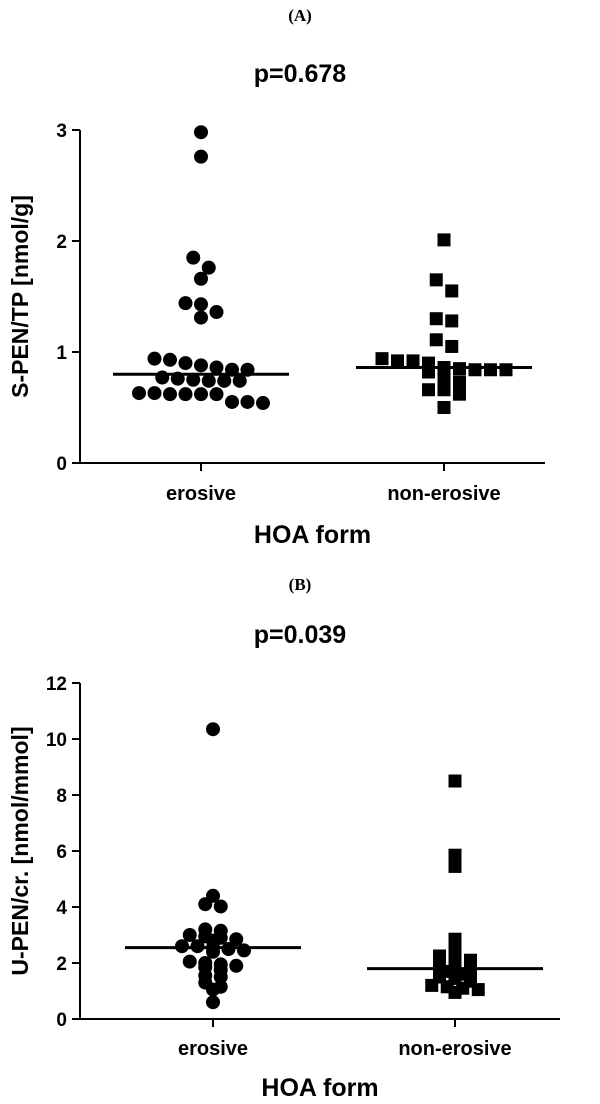  What do you see at coordinates (300, 635) in the screenshot?
I see `panel-b-title: p=0.039` at bounding box center [300, 635].